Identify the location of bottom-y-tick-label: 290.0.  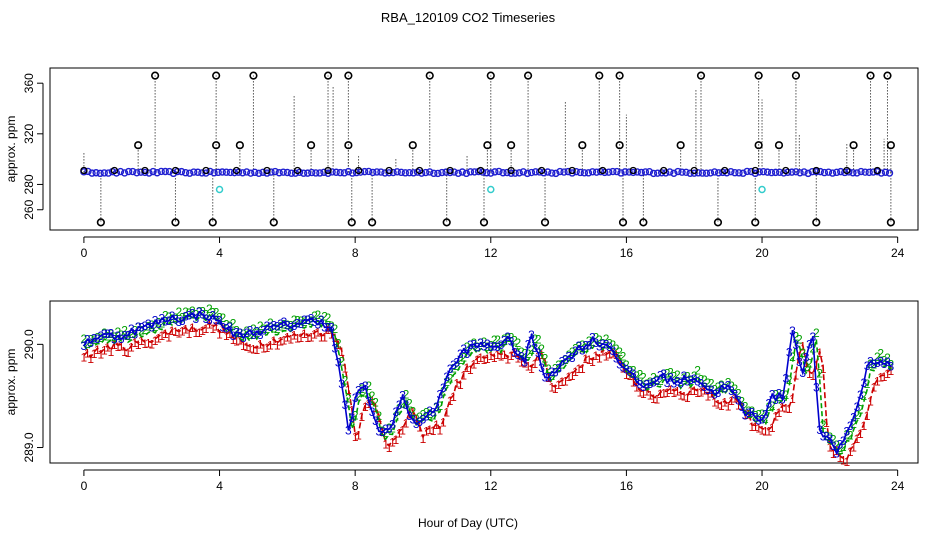
(29, 344).